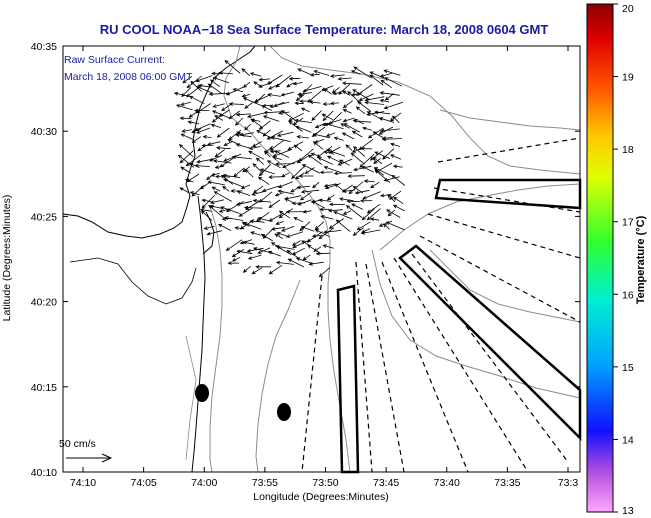 The width and height of the screenshot is (651, 518). I want to click on inlet-bay, so click(133, 281).